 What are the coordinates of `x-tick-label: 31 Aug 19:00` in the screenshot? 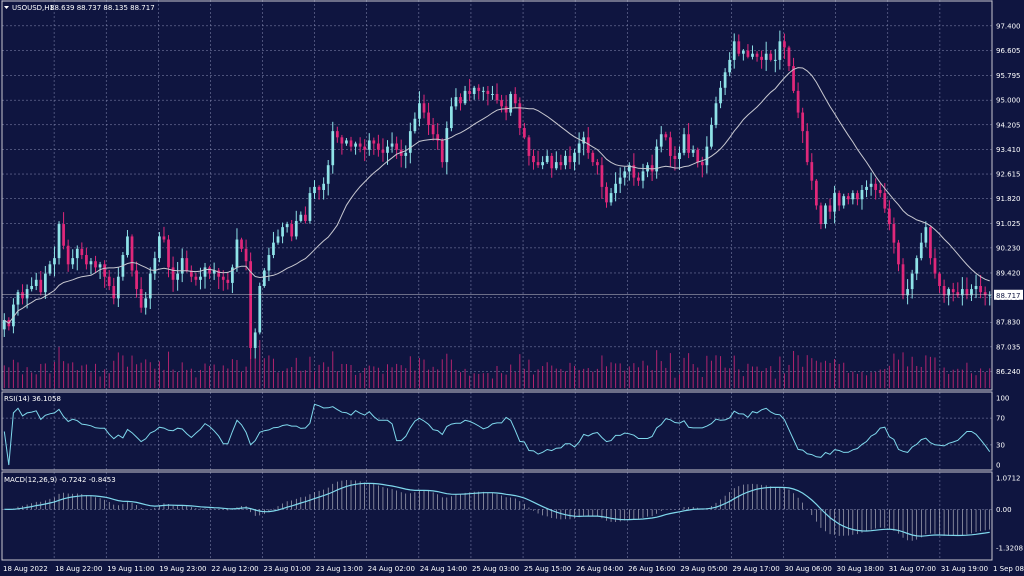 It's located at (964, 569).